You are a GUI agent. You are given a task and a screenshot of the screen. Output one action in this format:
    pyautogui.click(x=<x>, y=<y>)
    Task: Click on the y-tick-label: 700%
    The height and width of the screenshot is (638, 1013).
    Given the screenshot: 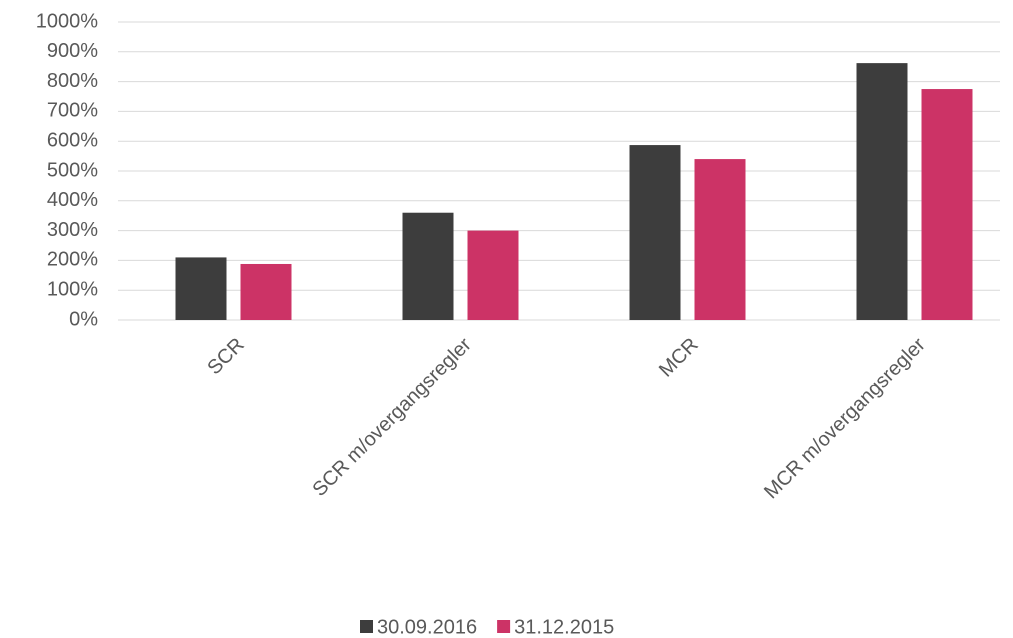 What is the action you would take?
    pyautogui.click(x=72, y=111)
    